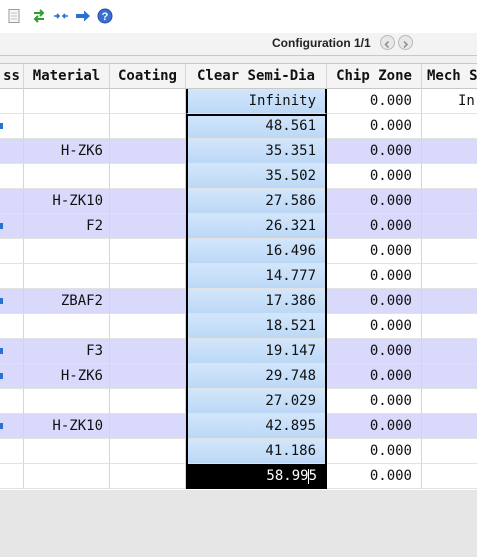 The height and width of the screenshot is (557, 477). What do you see at coordinates (256, 301) in the screenshot?
I see `clear-semi-dia-cell: 17.386` at bounding box center [256, 301].